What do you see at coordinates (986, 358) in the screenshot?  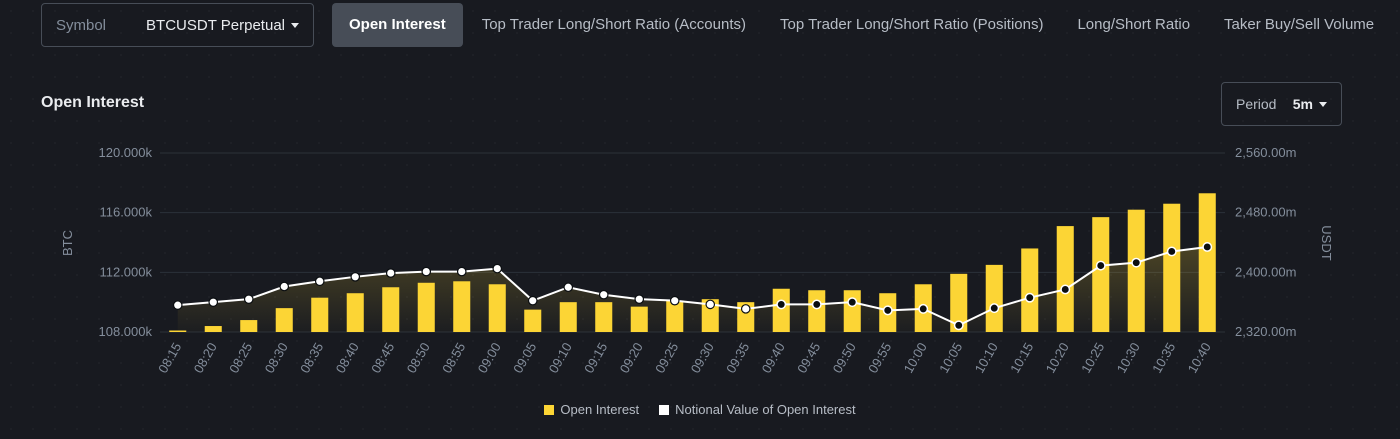 I see `x-tick-label: 10:10` at bounding box center [986, 358].